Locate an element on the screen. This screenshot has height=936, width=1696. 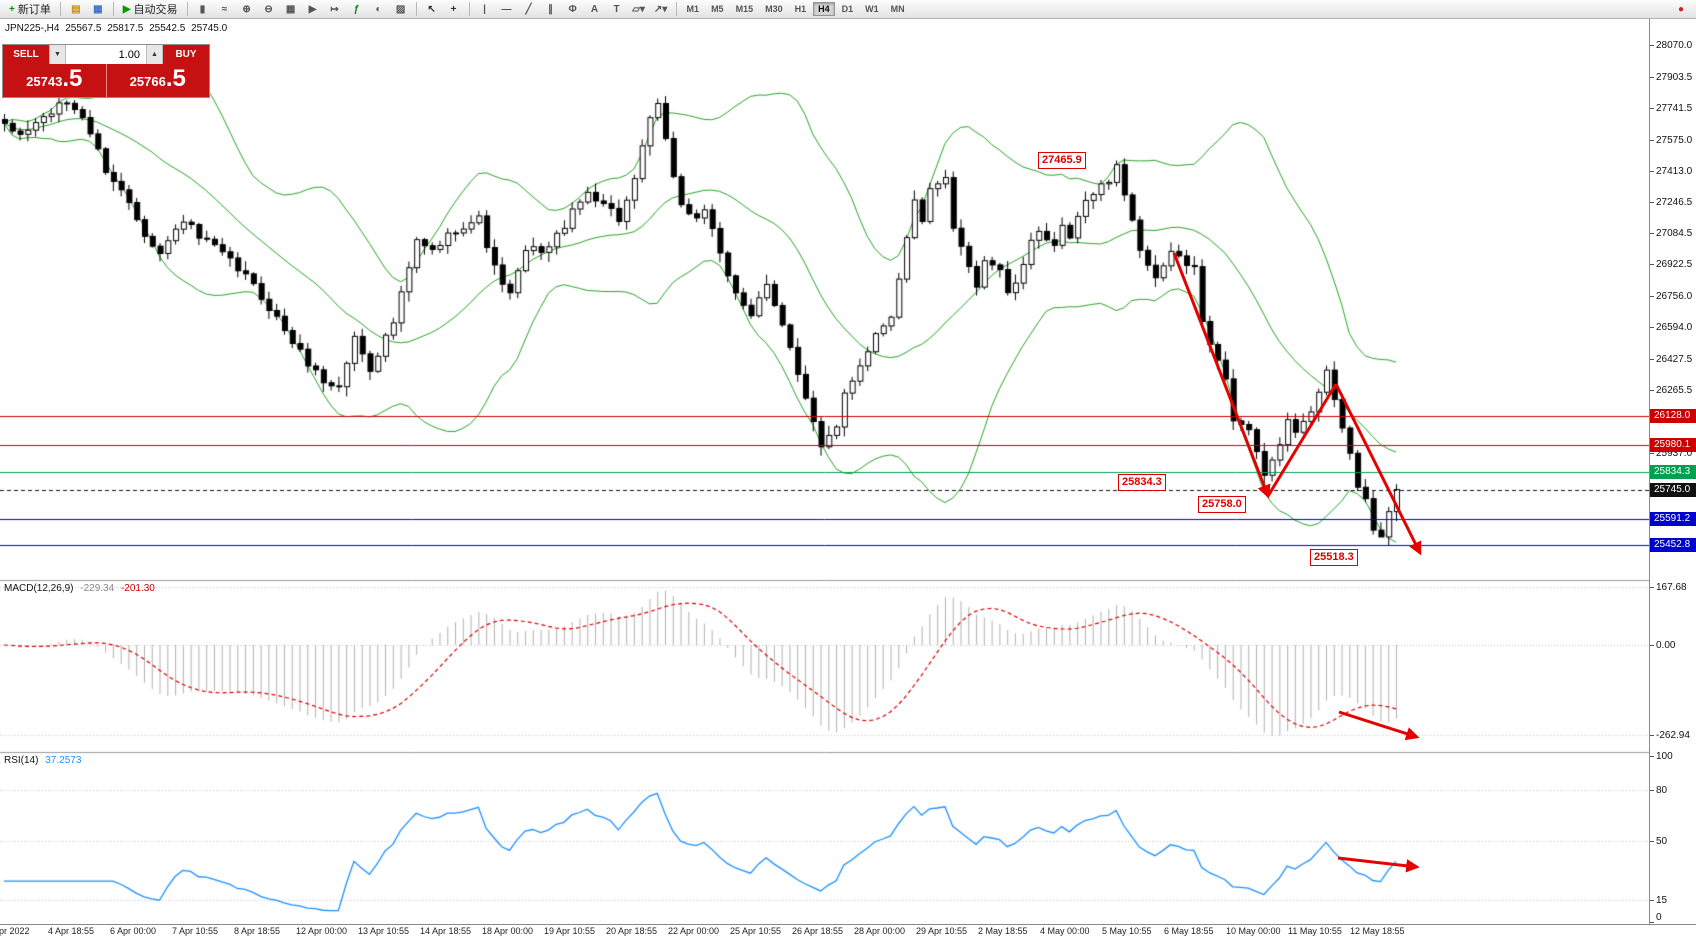
text-icon-glyph: A is located at coordinates (594, 9).